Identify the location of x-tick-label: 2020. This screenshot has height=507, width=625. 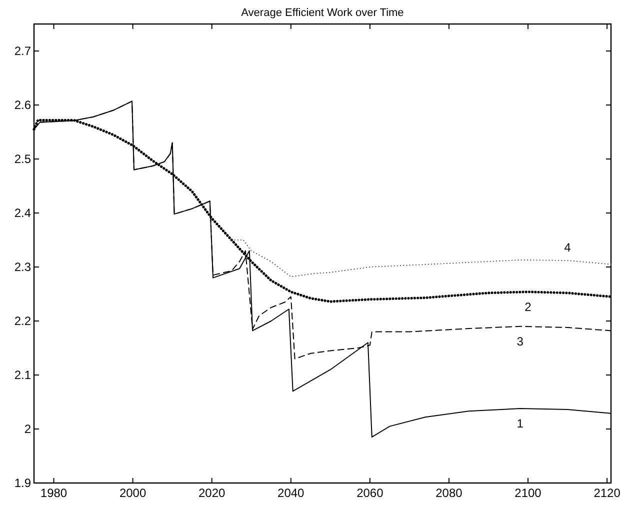
(212, 493).